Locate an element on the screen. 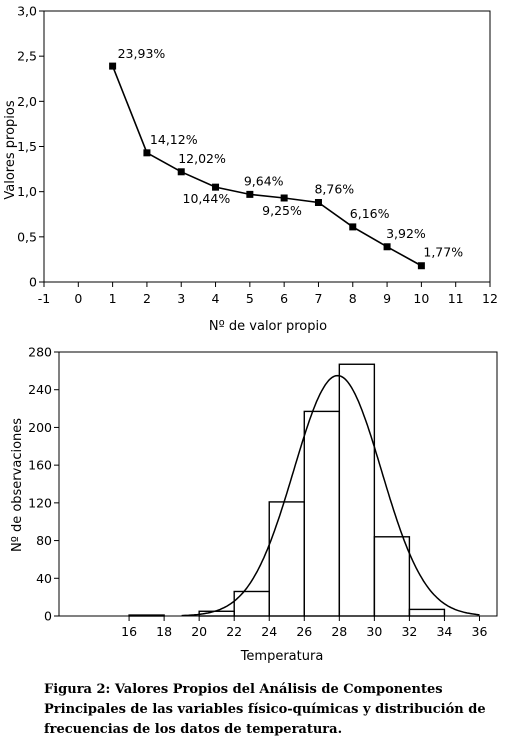  x-tick-label: 26 is located at coordinates (304, 631).